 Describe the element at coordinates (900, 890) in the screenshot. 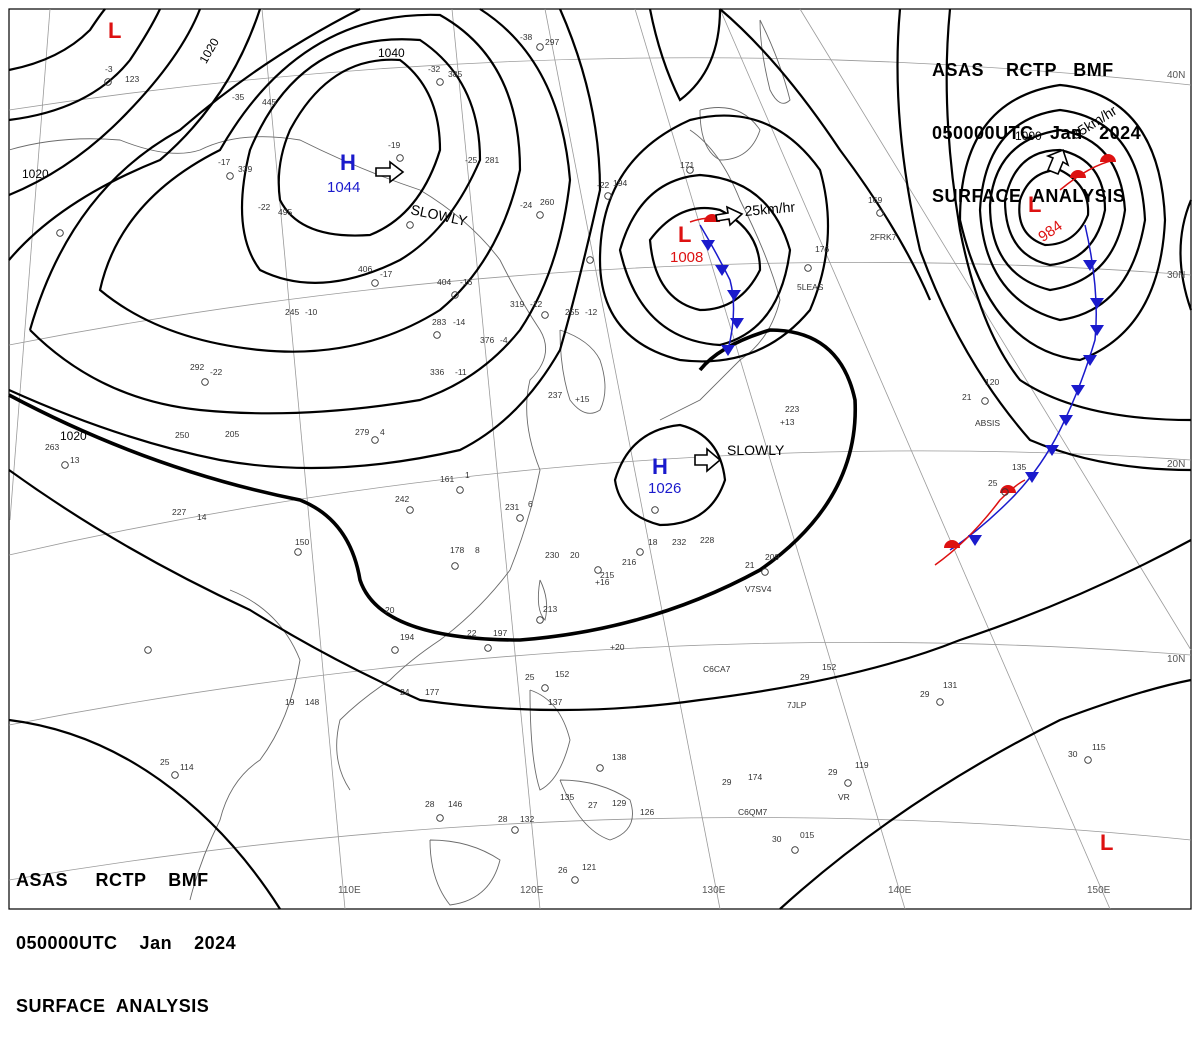

I see `lon-label-140e: 140E` at that location.